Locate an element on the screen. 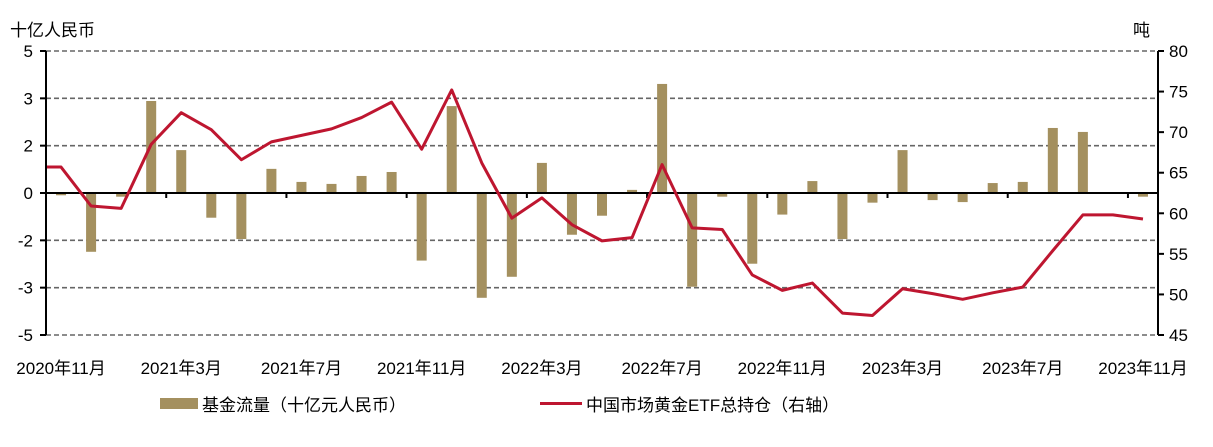 The image size is (1213, 447). legend-label-fund-flow: 基金流量（十亿元人民币） is located at coordinates (304, 405).